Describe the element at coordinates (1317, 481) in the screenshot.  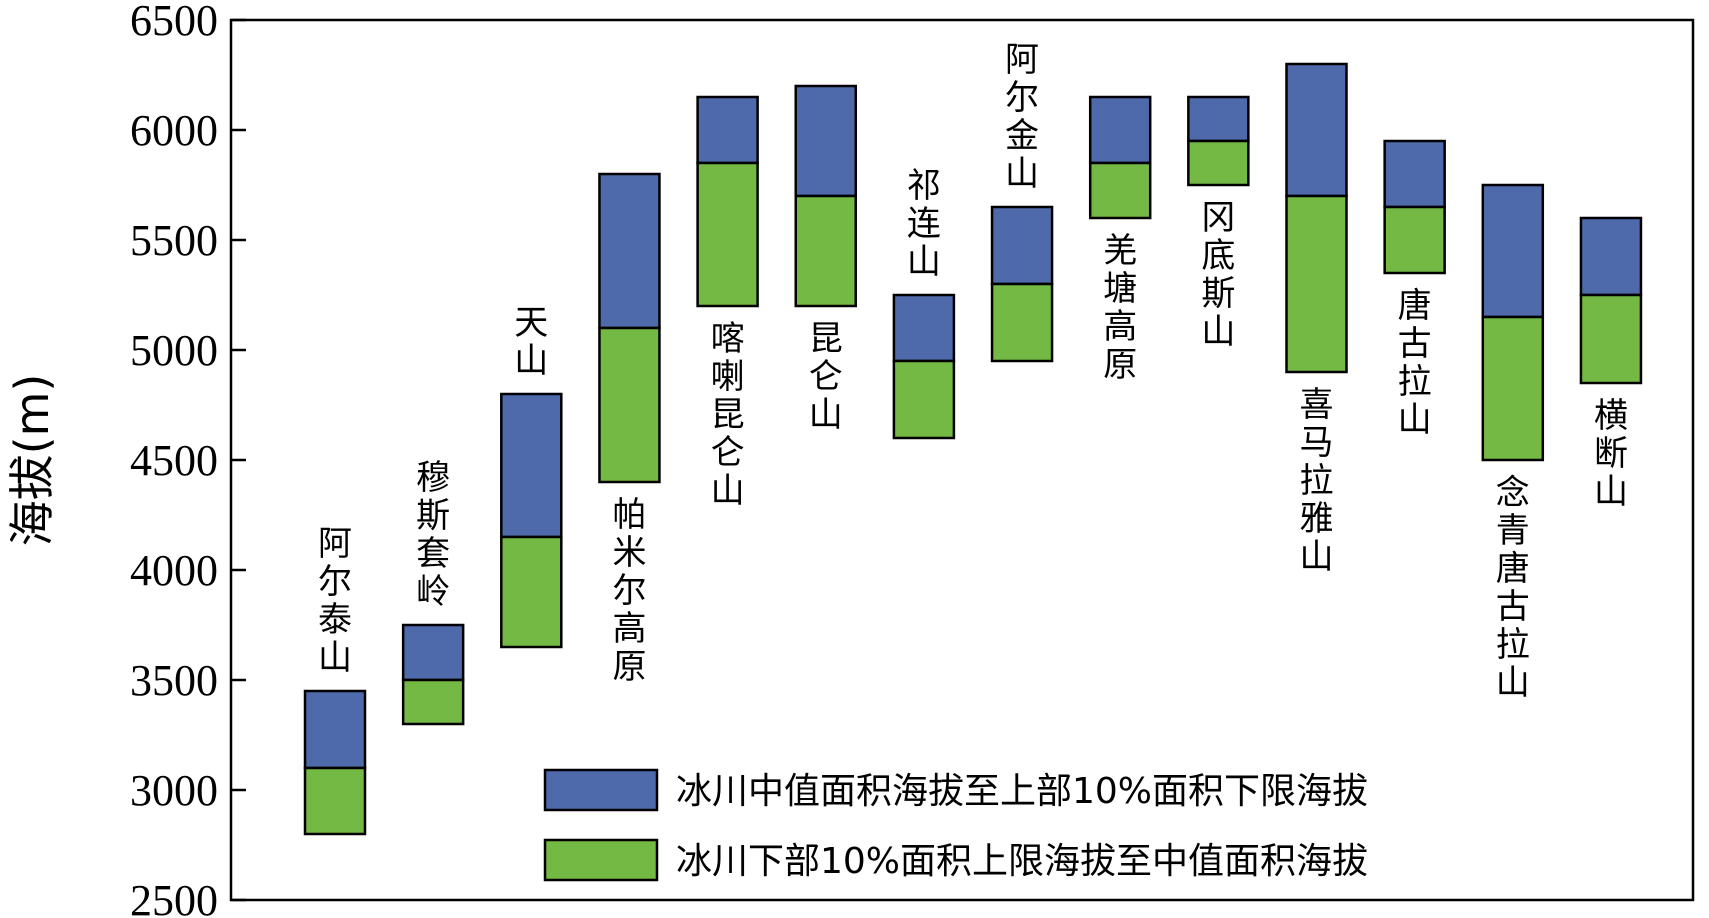
I see `category-label: 喜马拉雅山` at that location.